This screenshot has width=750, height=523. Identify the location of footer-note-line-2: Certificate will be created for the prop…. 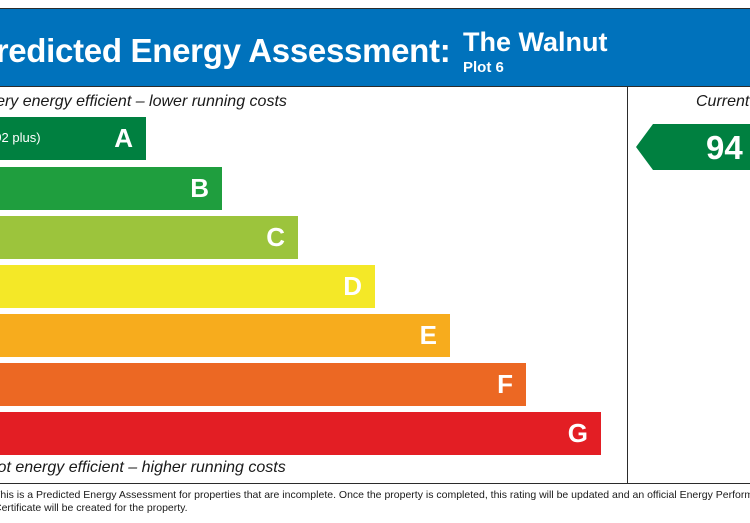
(94, 508).